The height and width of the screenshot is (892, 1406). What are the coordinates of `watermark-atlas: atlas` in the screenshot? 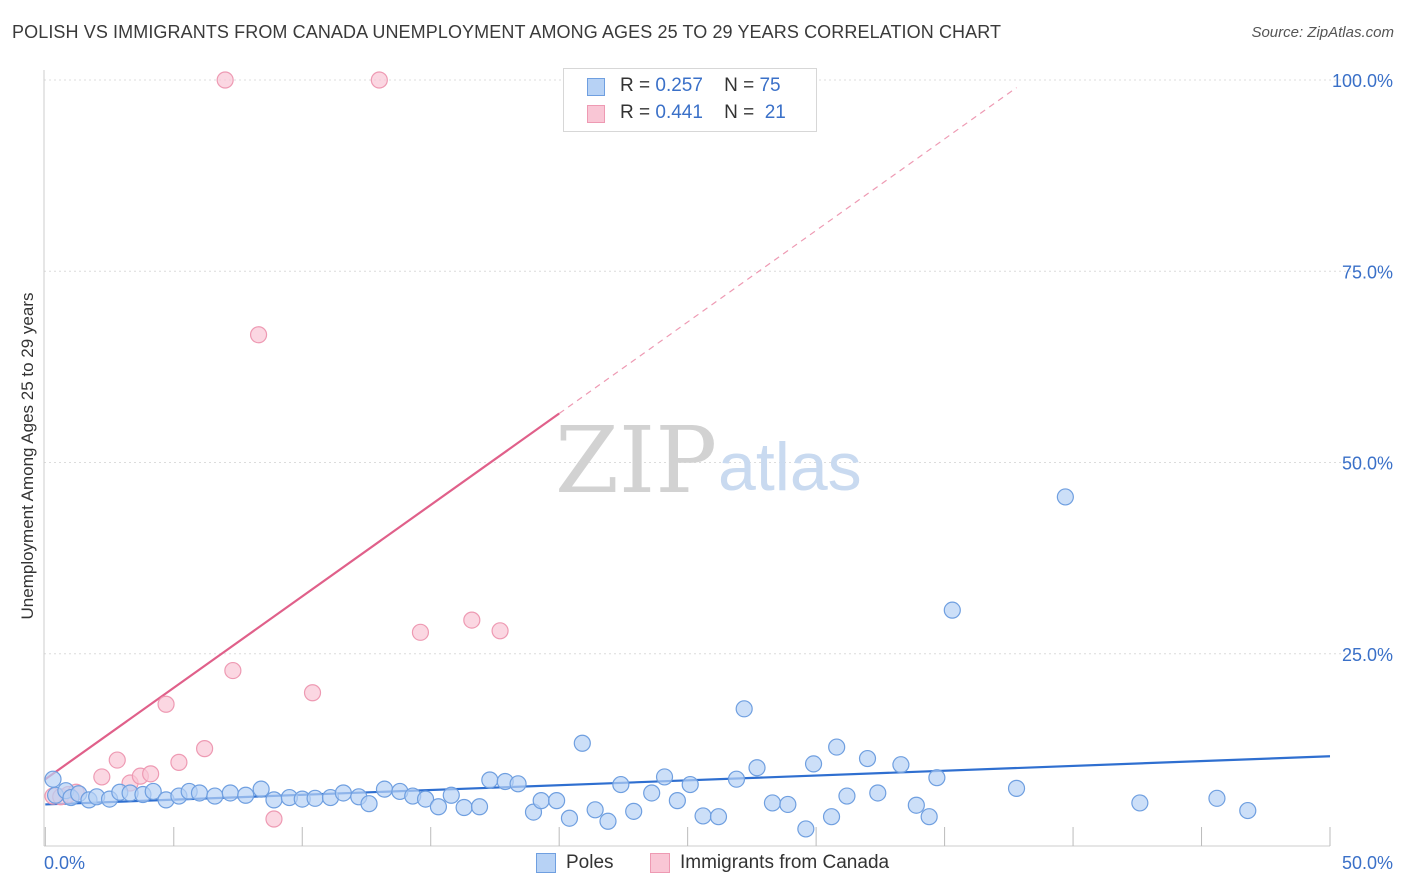 It's located at (790, 467).